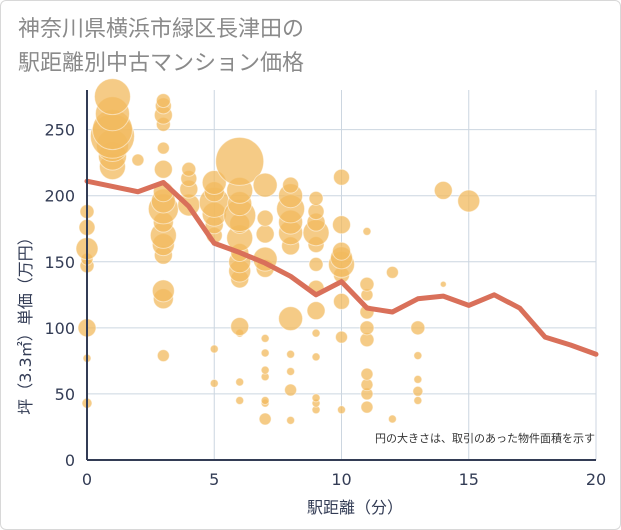  What do you see at coordinates (596, 479) in the screenshot?
I see `x-tick-label: 20` at bounding box center [596, 479].